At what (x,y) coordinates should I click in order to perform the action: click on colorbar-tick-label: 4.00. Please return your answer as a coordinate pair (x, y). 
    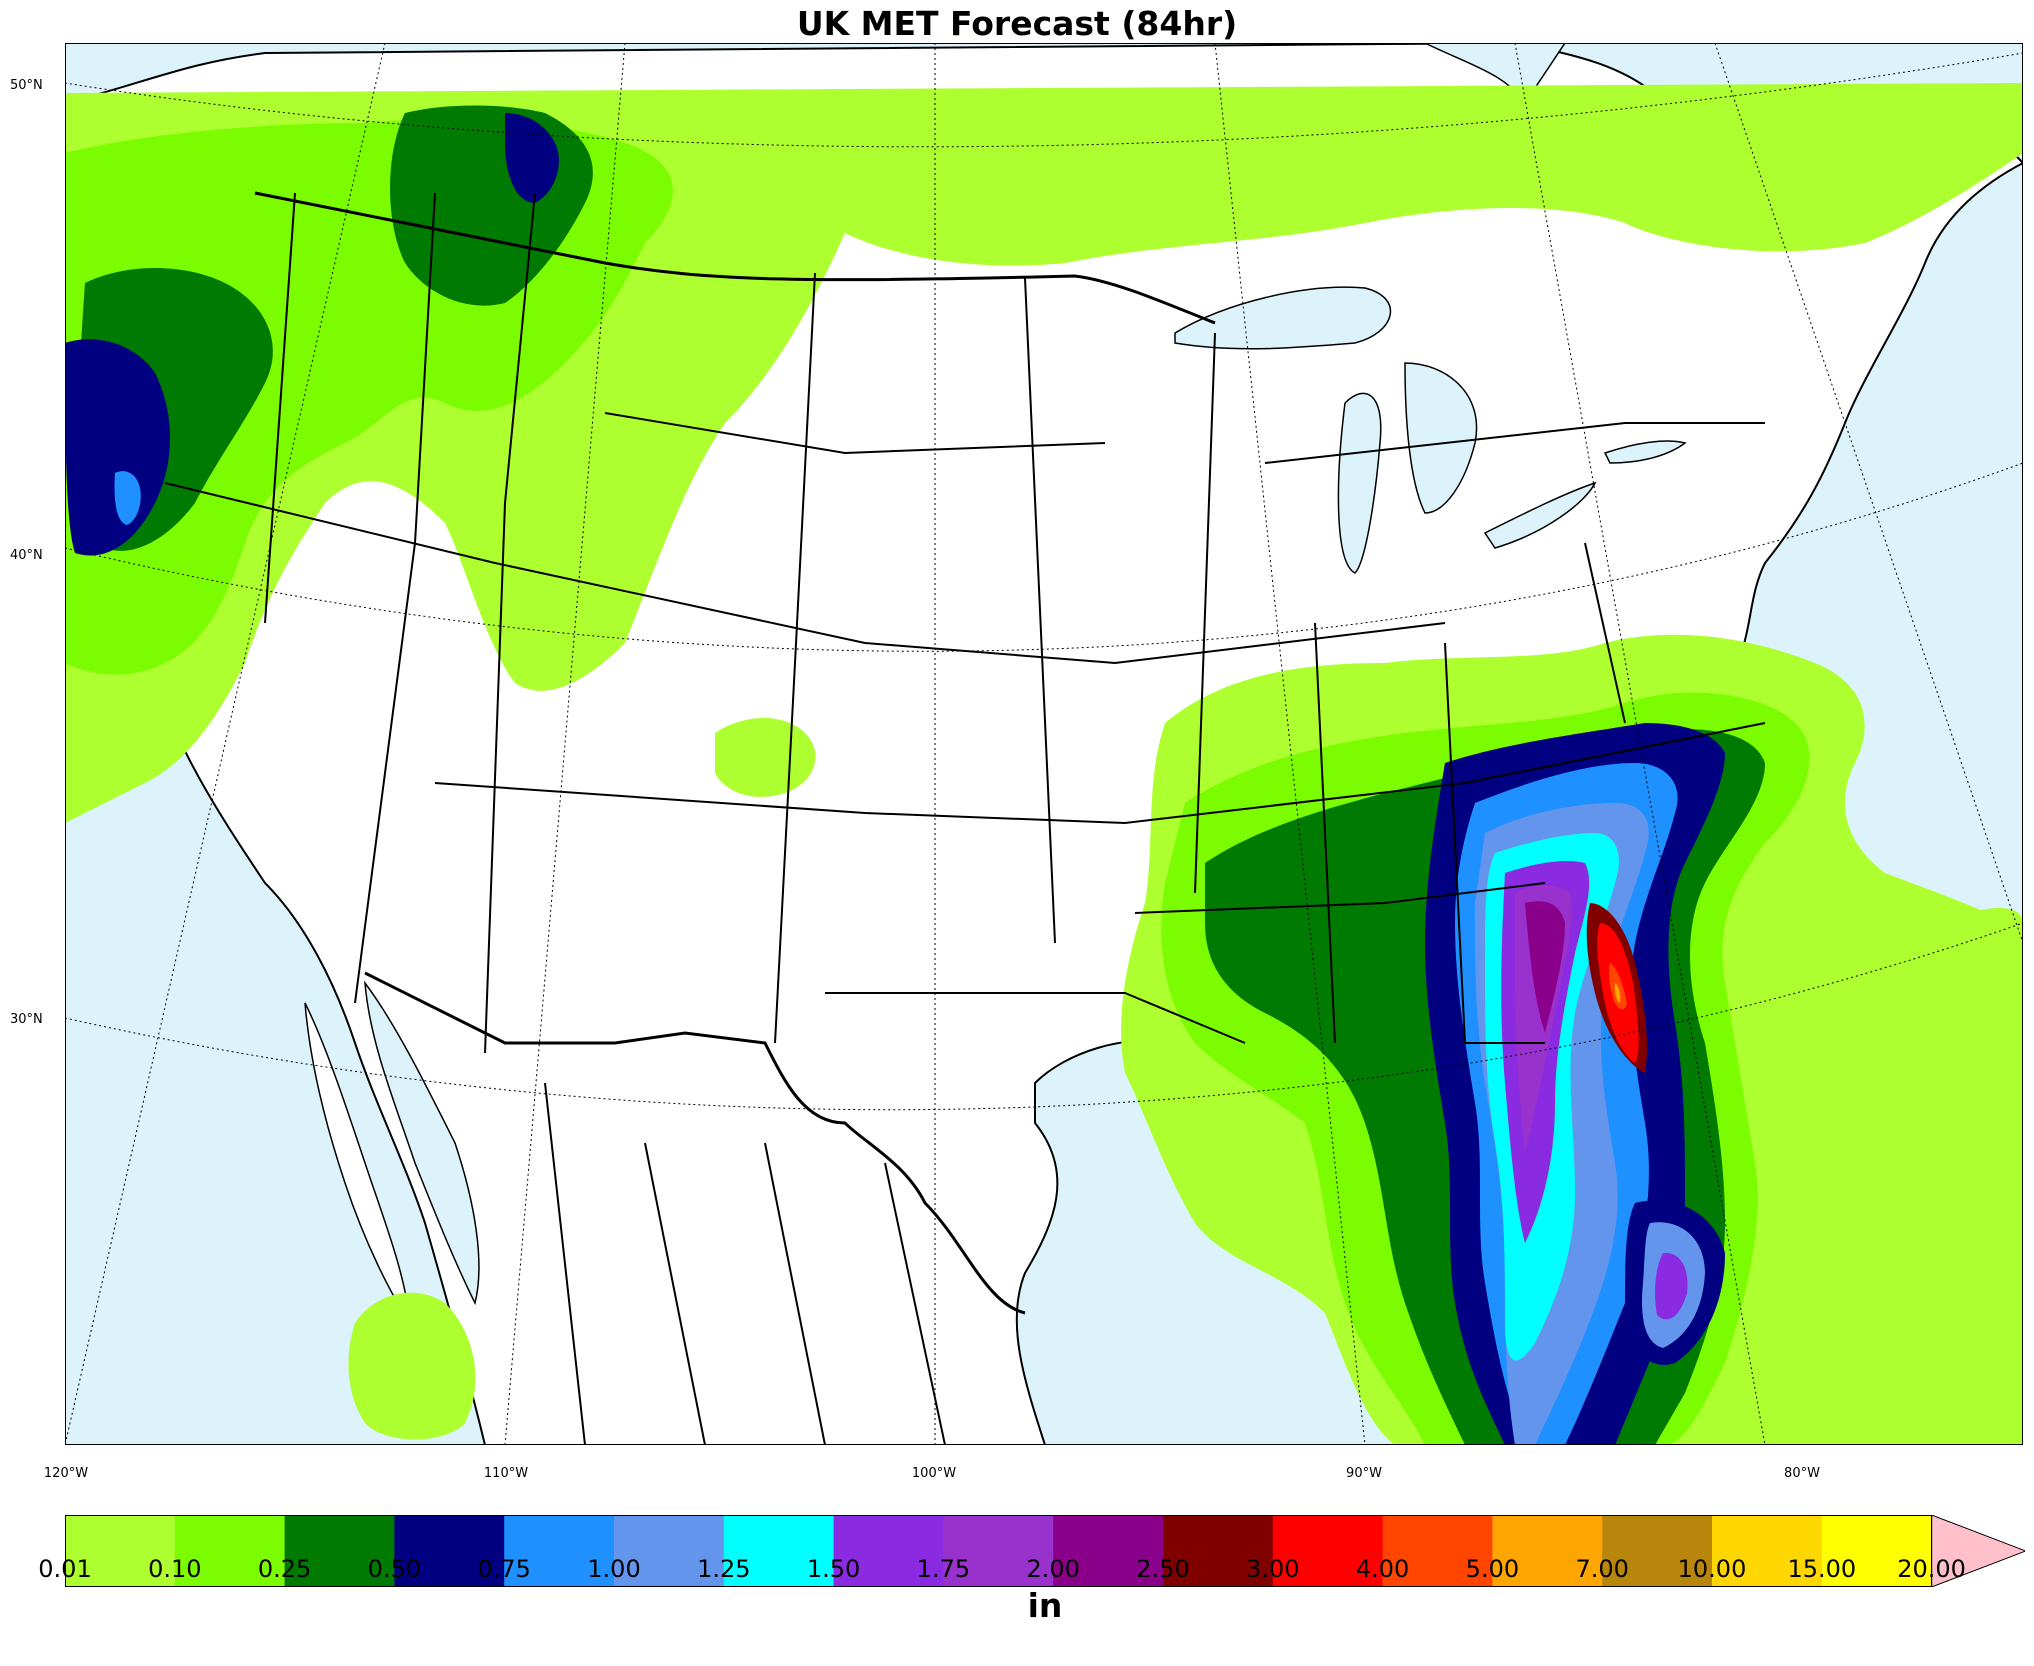
    Looking at the image, I should click on (1382, 1569).